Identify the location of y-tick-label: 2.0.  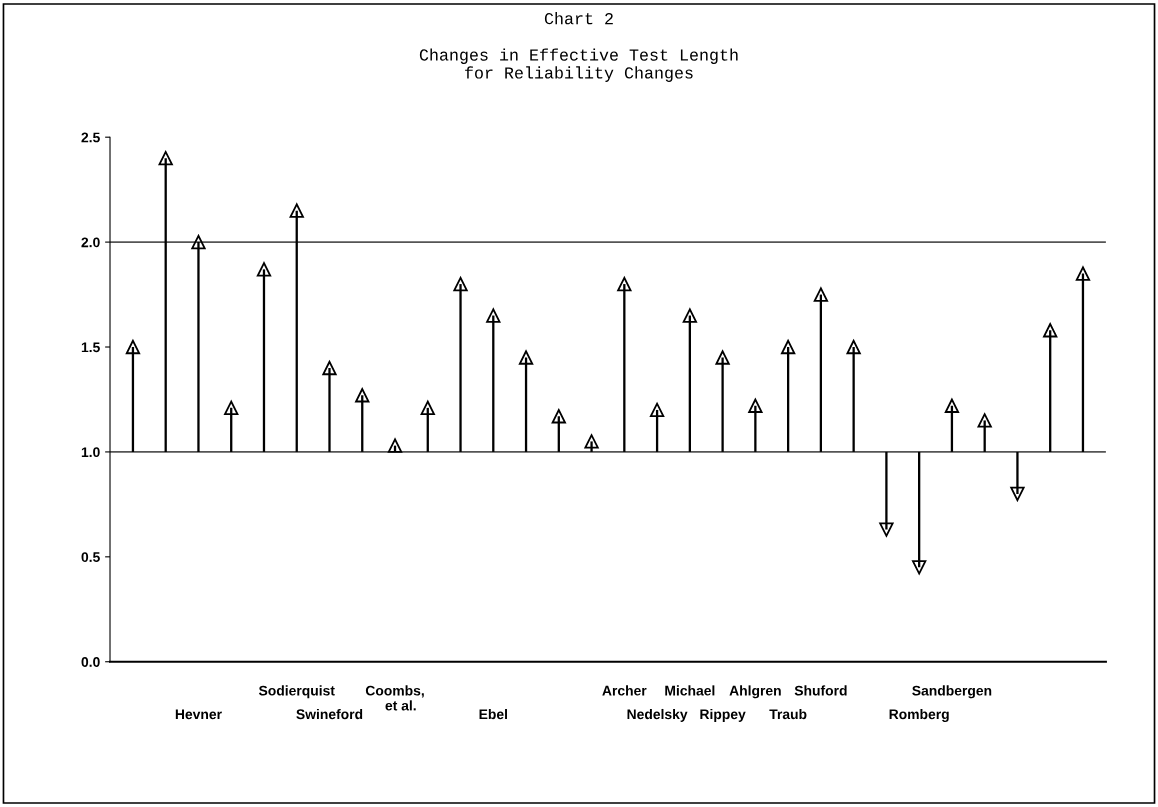
(90, 242).